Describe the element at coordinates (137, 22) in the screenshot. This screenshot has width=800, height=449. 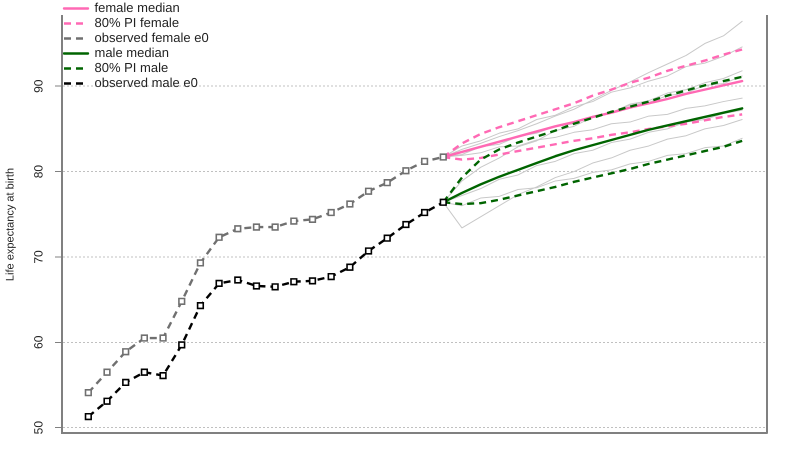
I see `legend-label: 80% PI female` at that location.